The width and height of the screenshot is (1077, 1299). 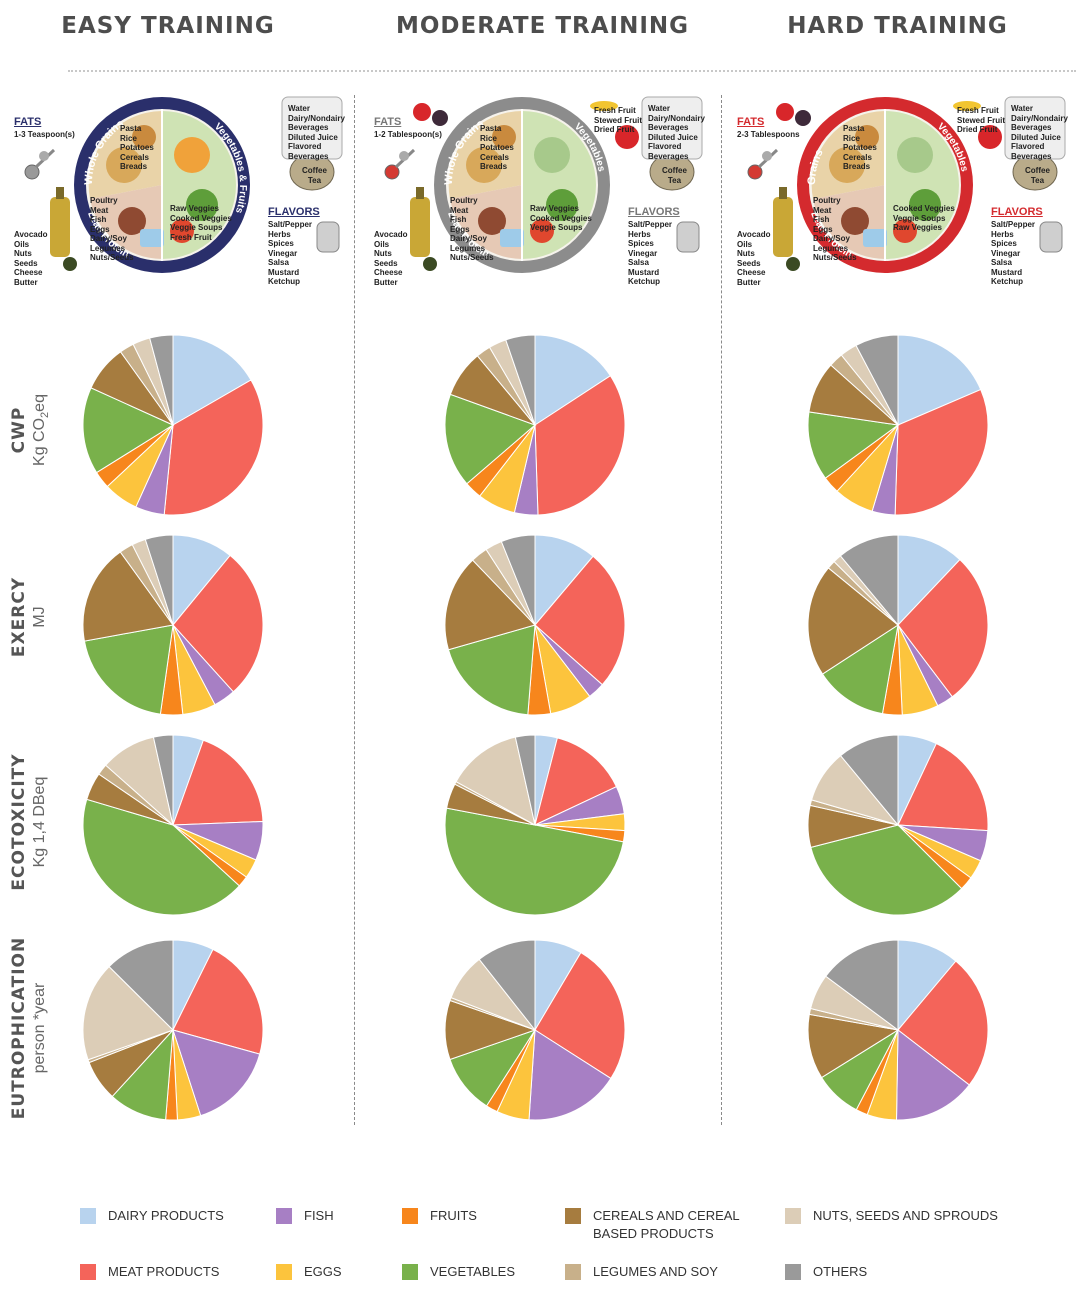 What do you see at coordinates (495, 781) in the screenshot?
I see `pie-slice-nuts-seeds-and-sprouds` at bounding box center [495, 781].